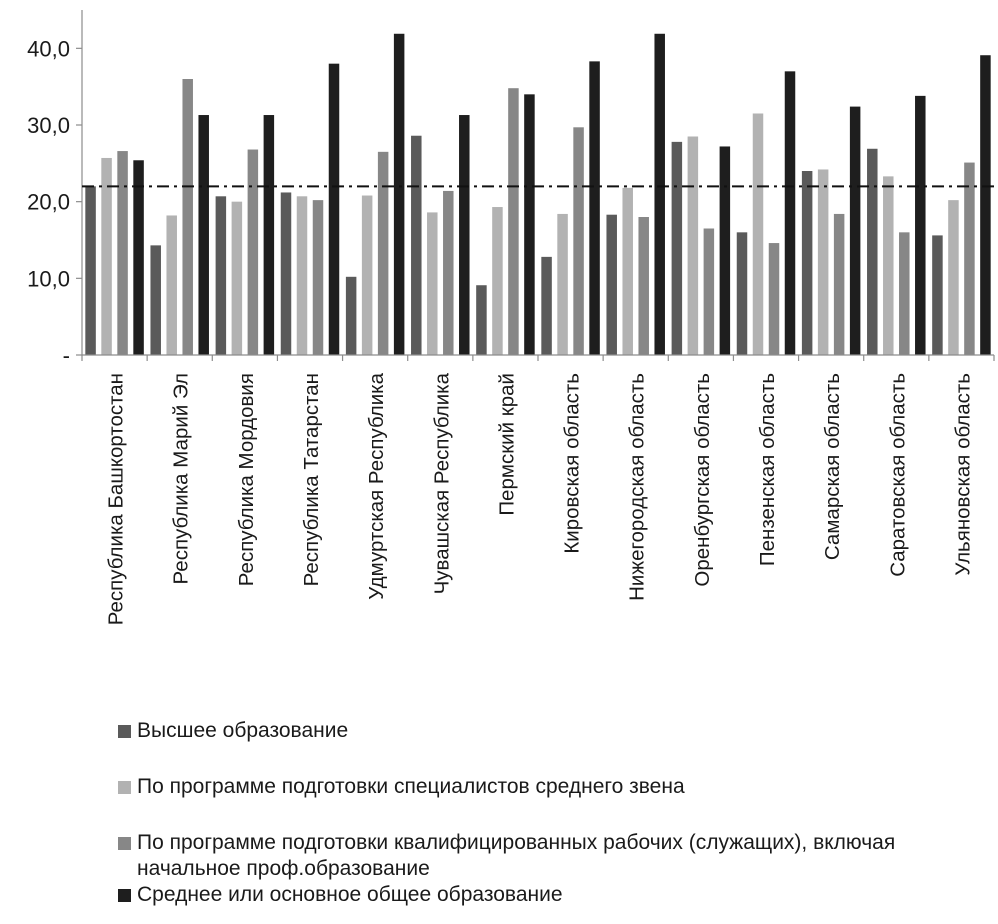 The width and height of the screenshot is (998, 924). I want to click on x-tick-label: Республика Татарстан, so click(311, 479).